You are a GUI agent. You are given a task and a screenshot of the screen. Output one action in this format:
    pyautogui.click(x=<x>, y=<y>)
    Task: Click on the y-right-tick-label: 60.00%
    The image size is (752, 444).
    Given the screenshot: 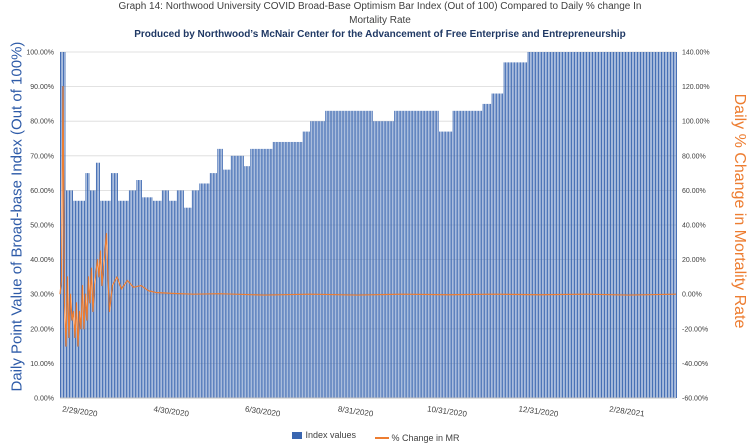 What is the action you would take?
    pyautogui.click(x=694, y=191)
    